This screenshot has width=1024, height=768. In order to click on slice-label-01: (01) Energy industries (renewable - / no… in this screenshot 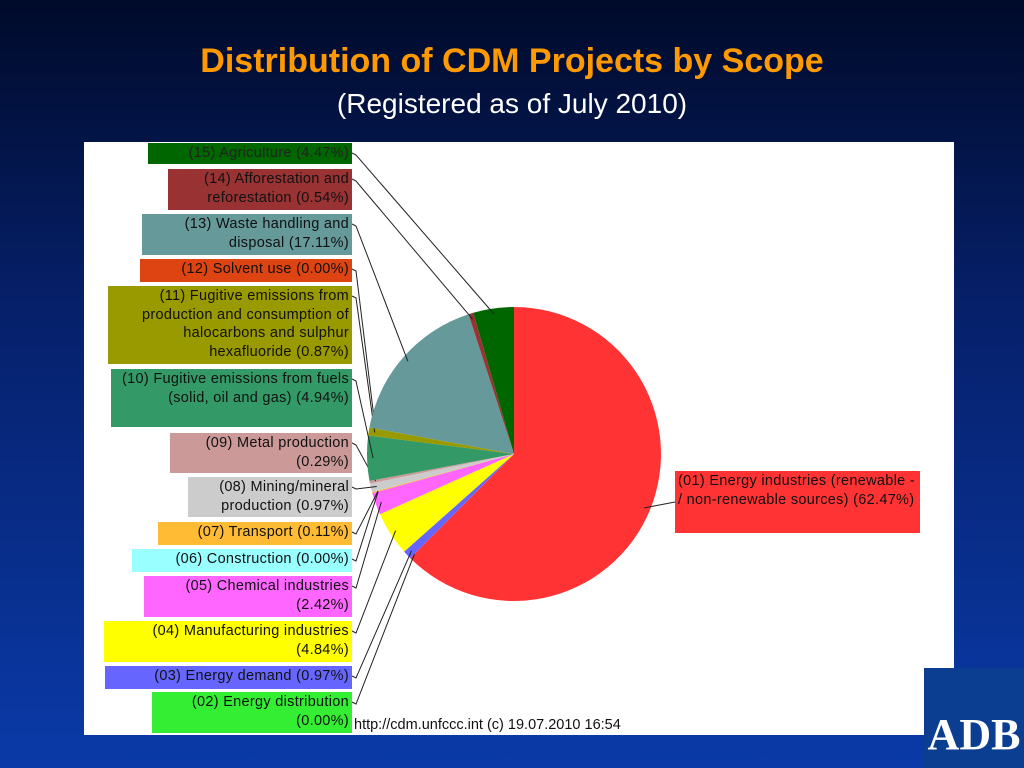, I will do `click(797, 502)`.